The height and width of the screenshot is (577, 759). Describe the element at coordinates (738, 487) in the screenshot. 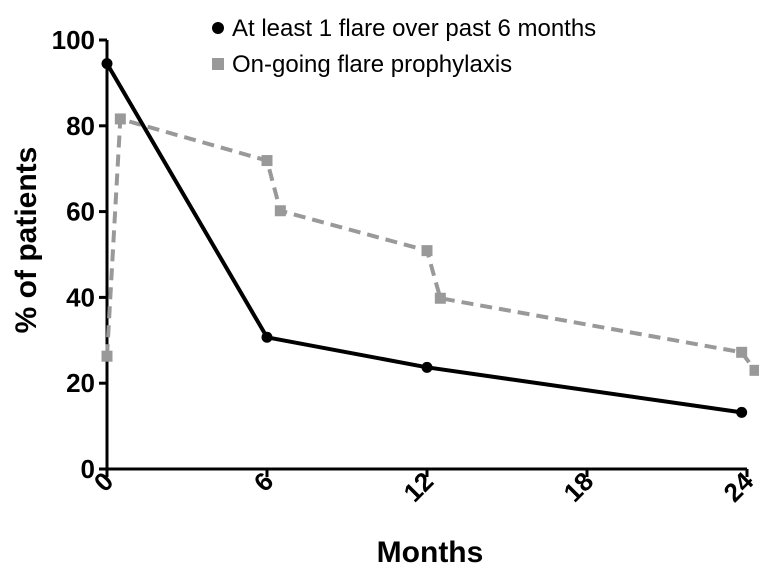

I see `x-tick-label: 24` at that location.